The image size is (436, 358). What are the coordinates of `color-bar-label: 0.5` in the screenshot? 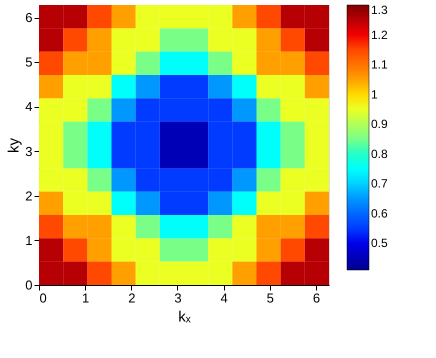 It's located at (379, 243).